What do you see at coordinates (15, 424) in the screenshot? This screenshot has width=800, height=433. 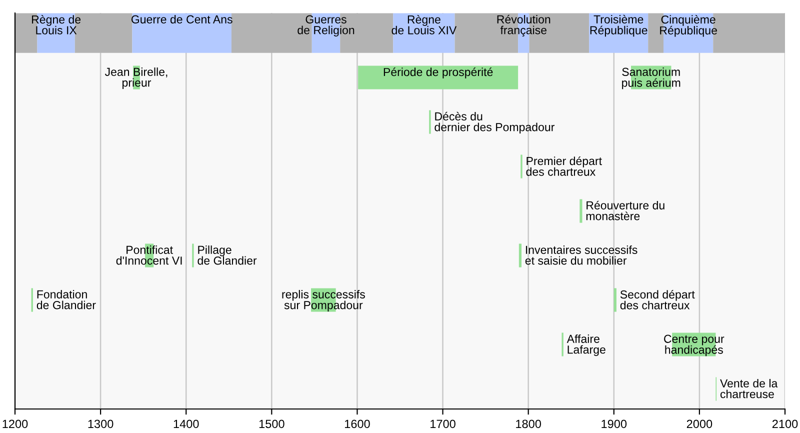 I see `x-tick-label: 1200` at bounding box center [15, 424].